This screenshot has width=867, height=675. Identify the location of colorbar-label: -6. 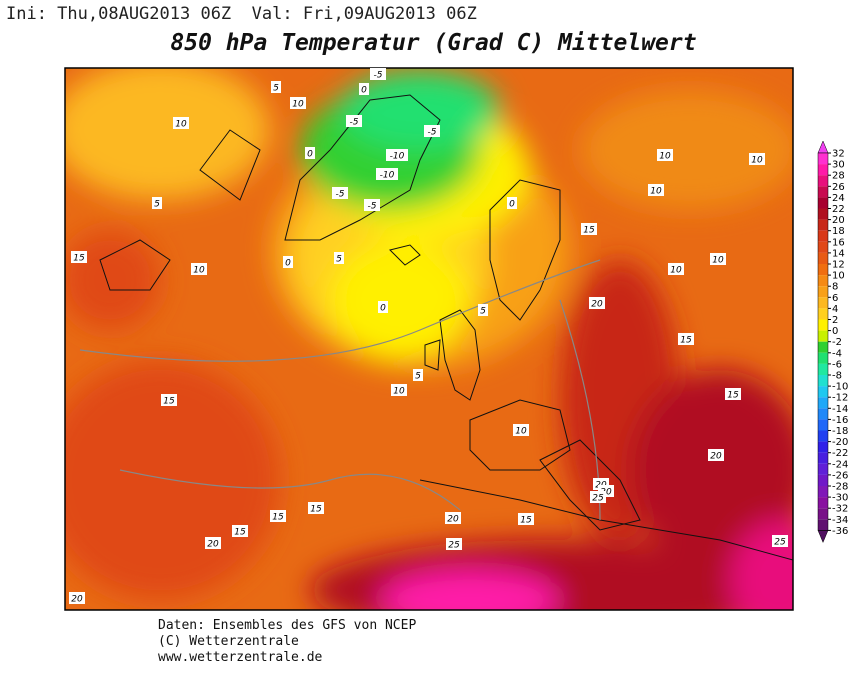
(837, 364).